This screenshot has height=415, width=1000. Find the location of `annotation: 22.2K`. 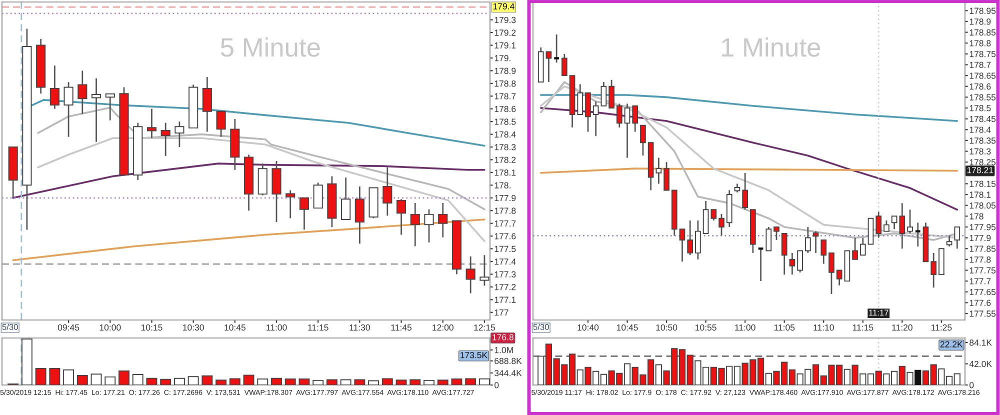

annotation: 22.2K is located at coordinates (951, 344).